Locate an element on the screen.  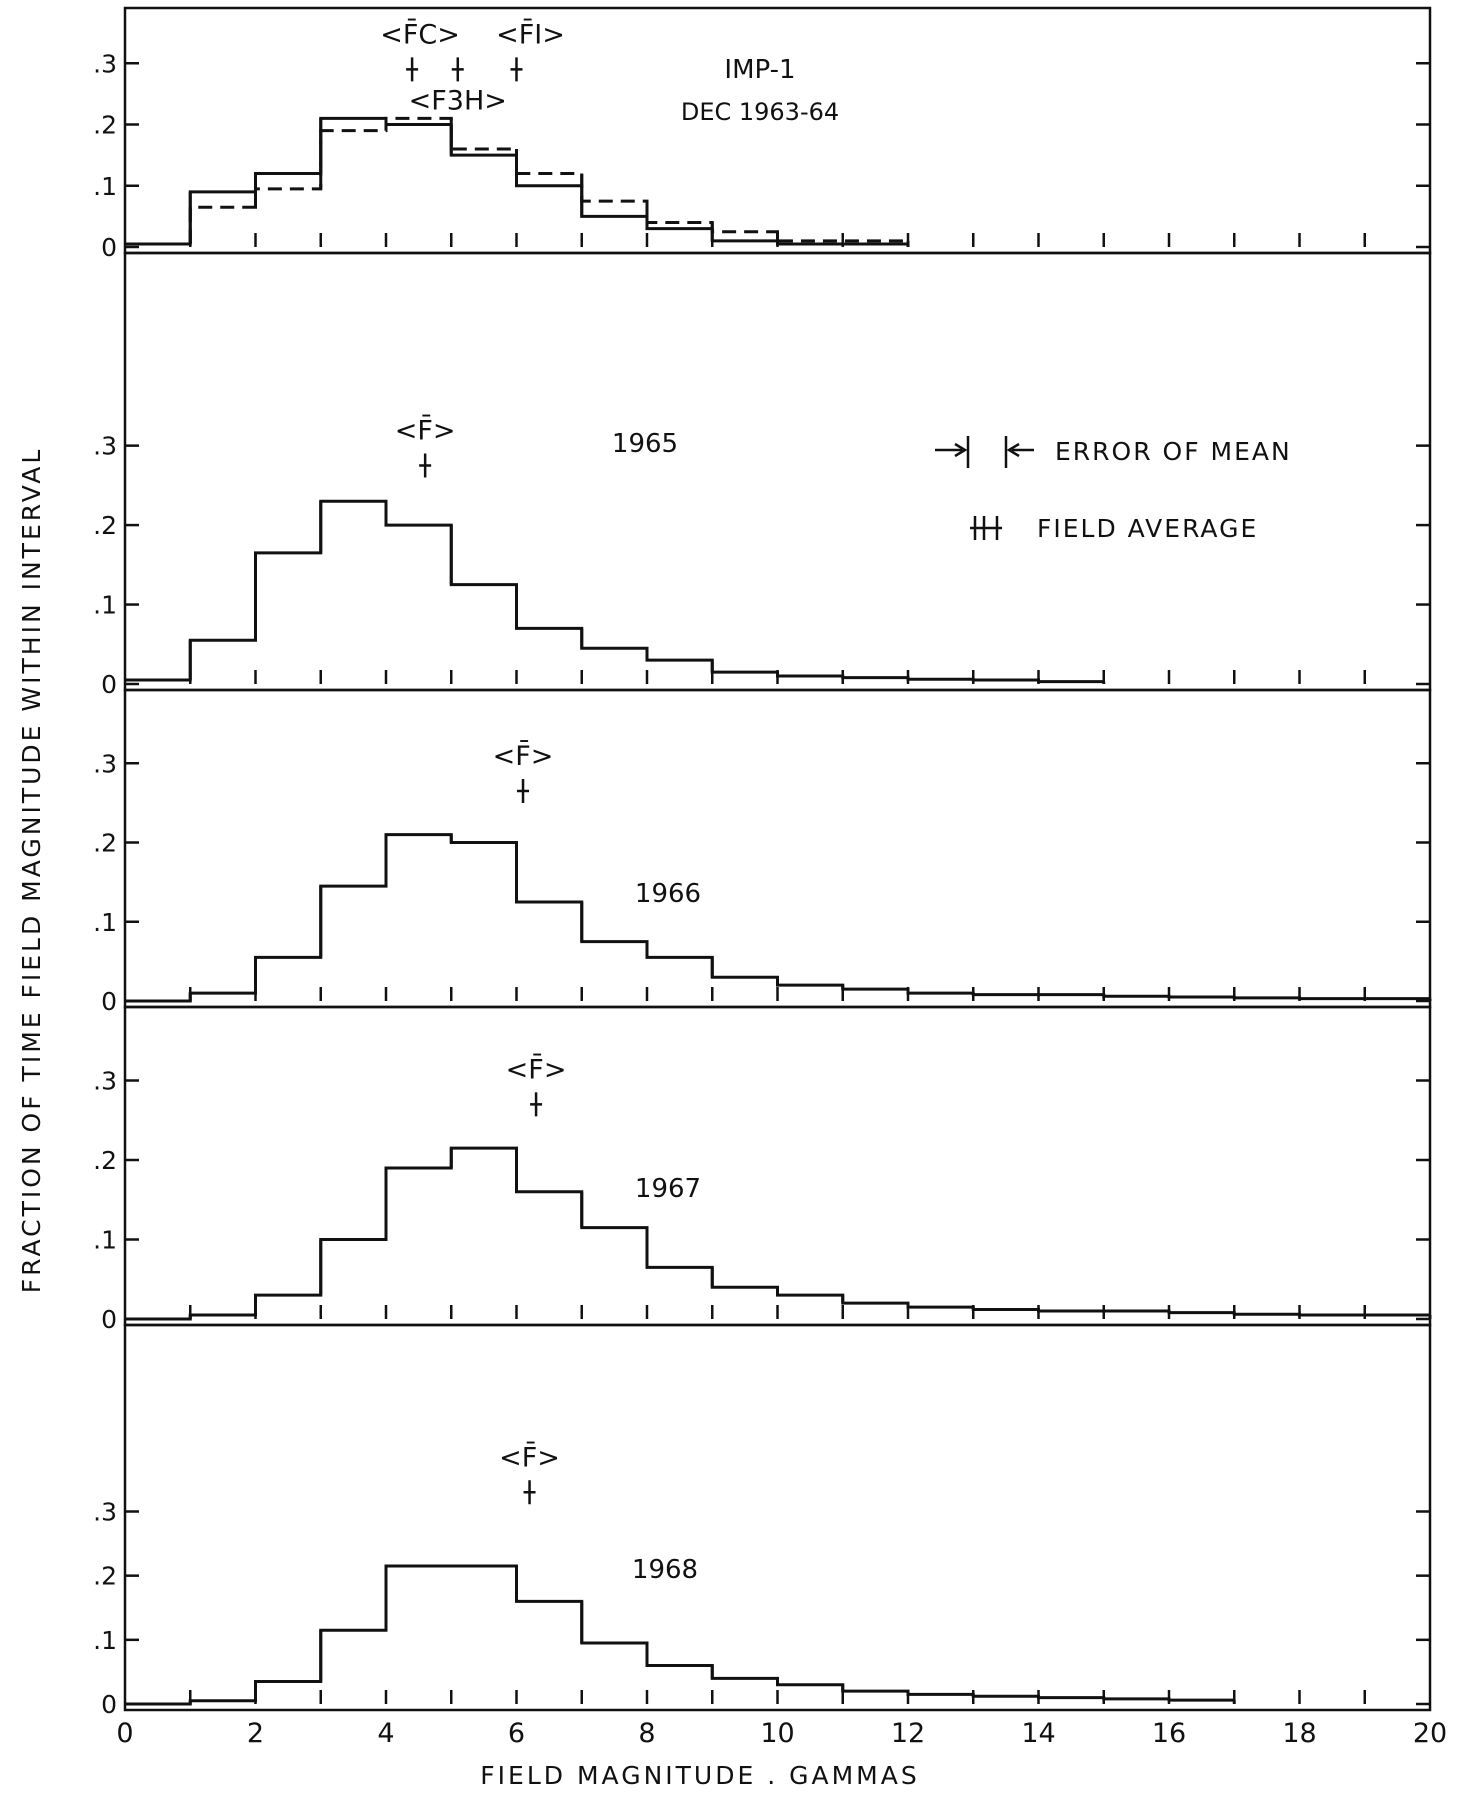
x-tick-label: 20 is located at coordinates (1430, 1733).